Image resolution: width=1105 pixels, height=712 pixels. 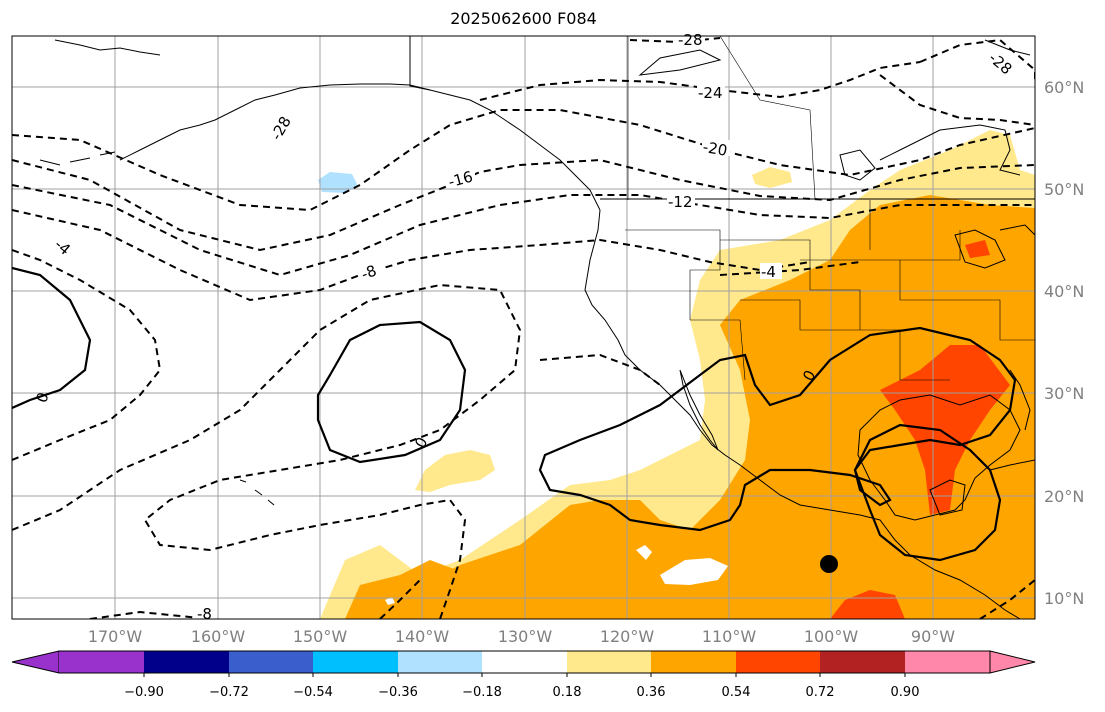 I want to click on lat-label: 50°N, so click(x=1064, y=189).